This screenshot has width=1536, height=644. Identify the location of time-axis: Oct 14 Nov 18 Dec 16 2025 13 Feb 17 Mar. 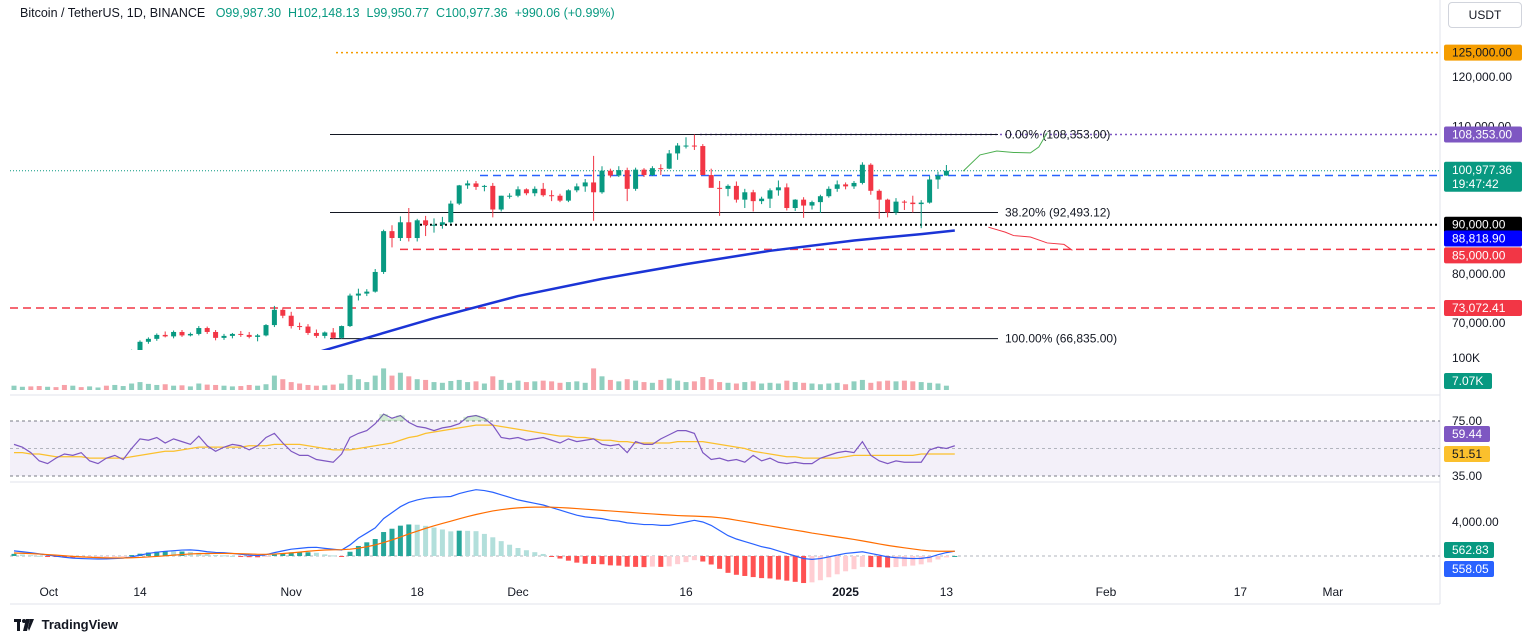
(691, 592).